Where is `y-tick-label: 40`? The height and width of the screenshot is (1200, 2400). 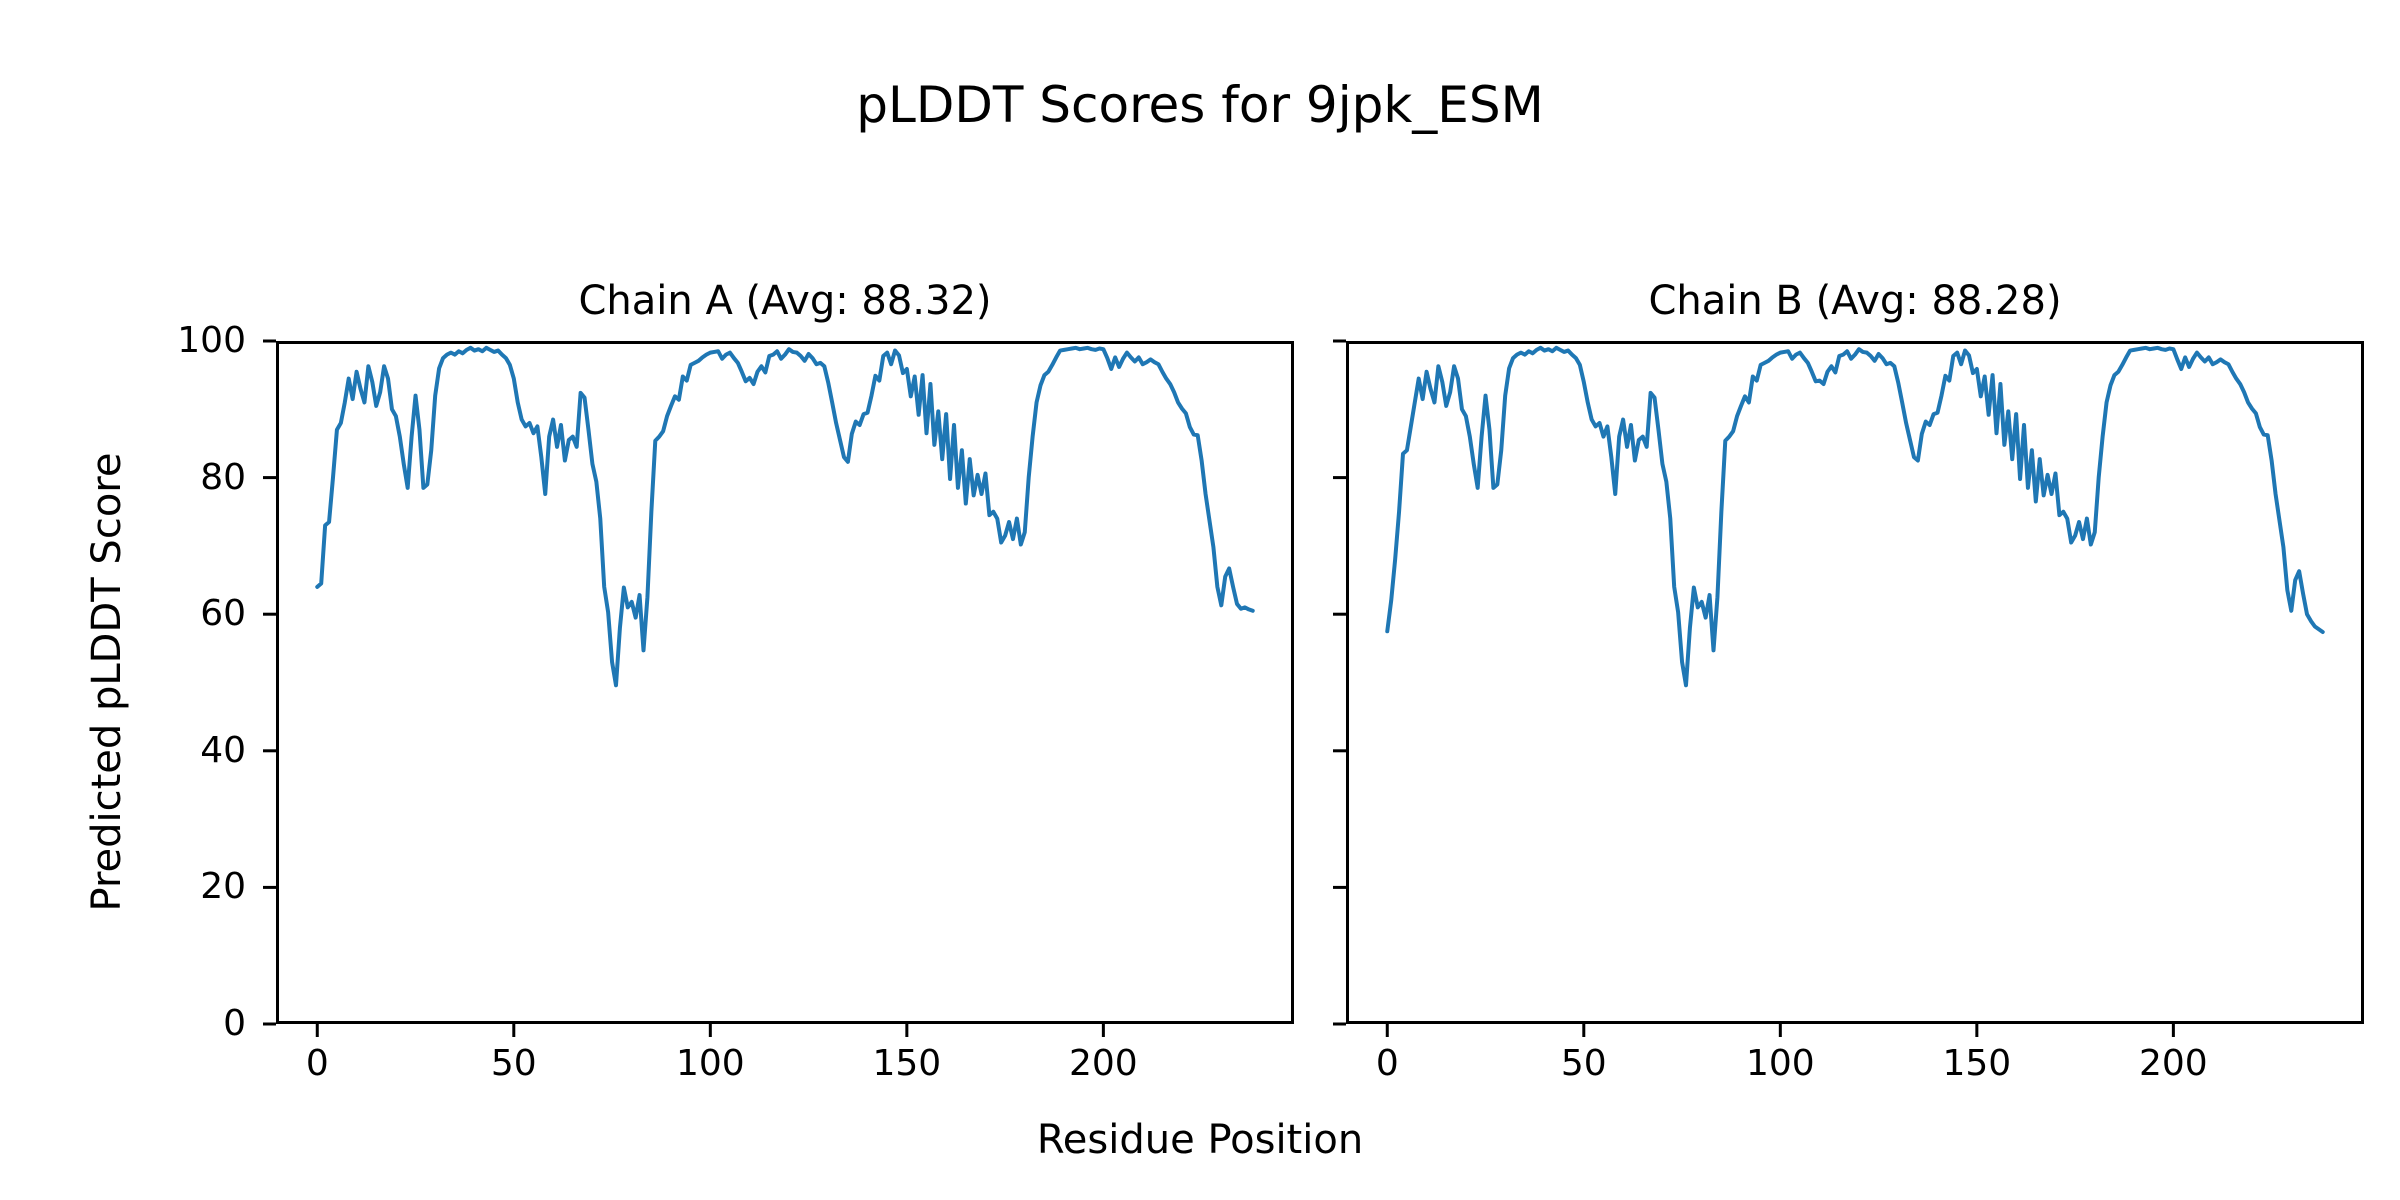 y-tick-label: 40 is located at coordinates (223, 750).